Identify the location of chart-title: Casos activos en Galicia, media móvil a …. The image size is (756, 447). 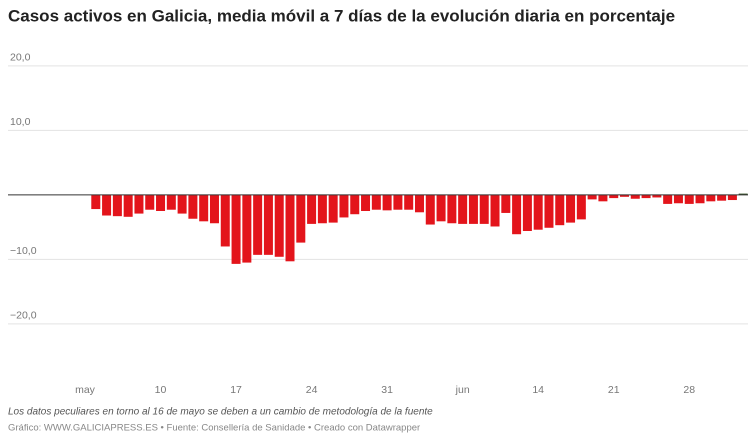
(341, 15).